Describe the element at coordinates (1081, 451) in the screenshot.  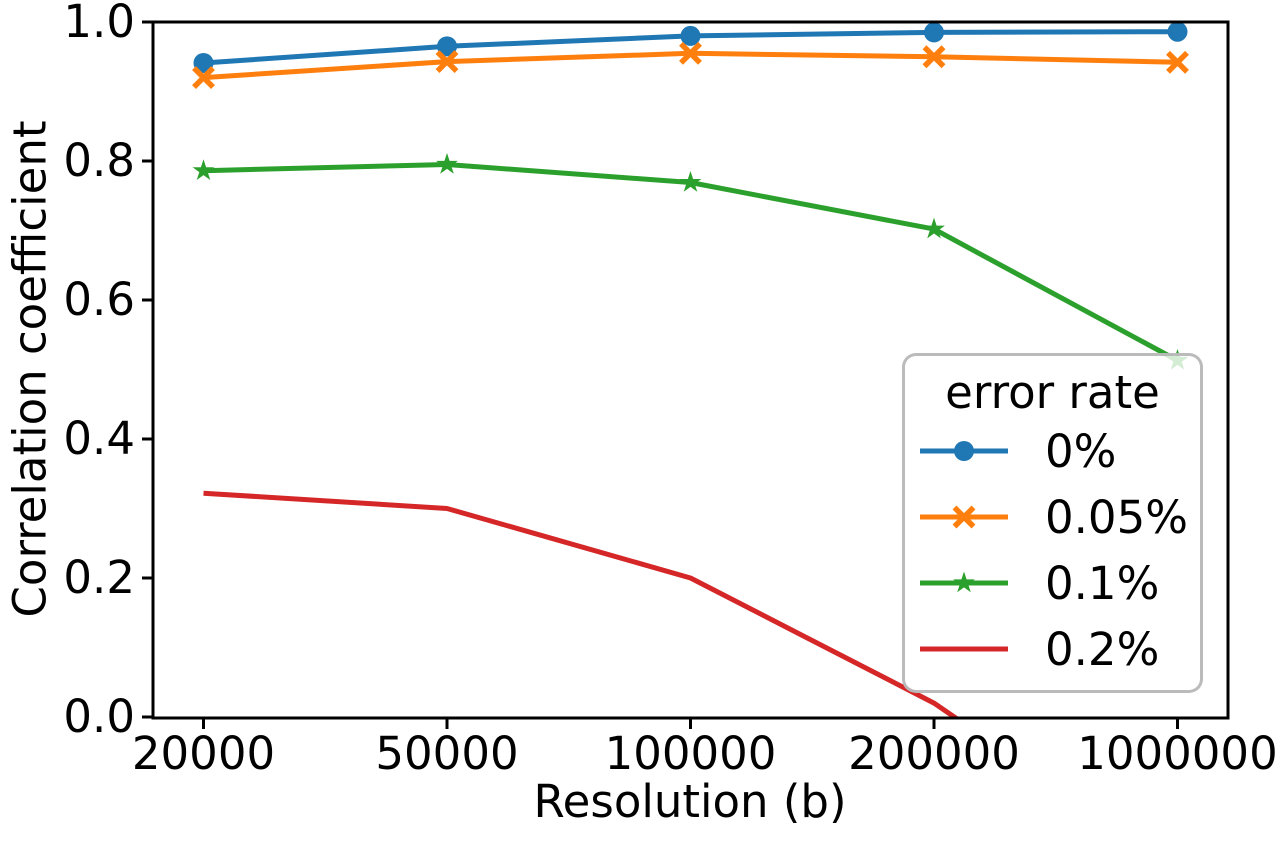
I see `legend-label: 0%` at that location.